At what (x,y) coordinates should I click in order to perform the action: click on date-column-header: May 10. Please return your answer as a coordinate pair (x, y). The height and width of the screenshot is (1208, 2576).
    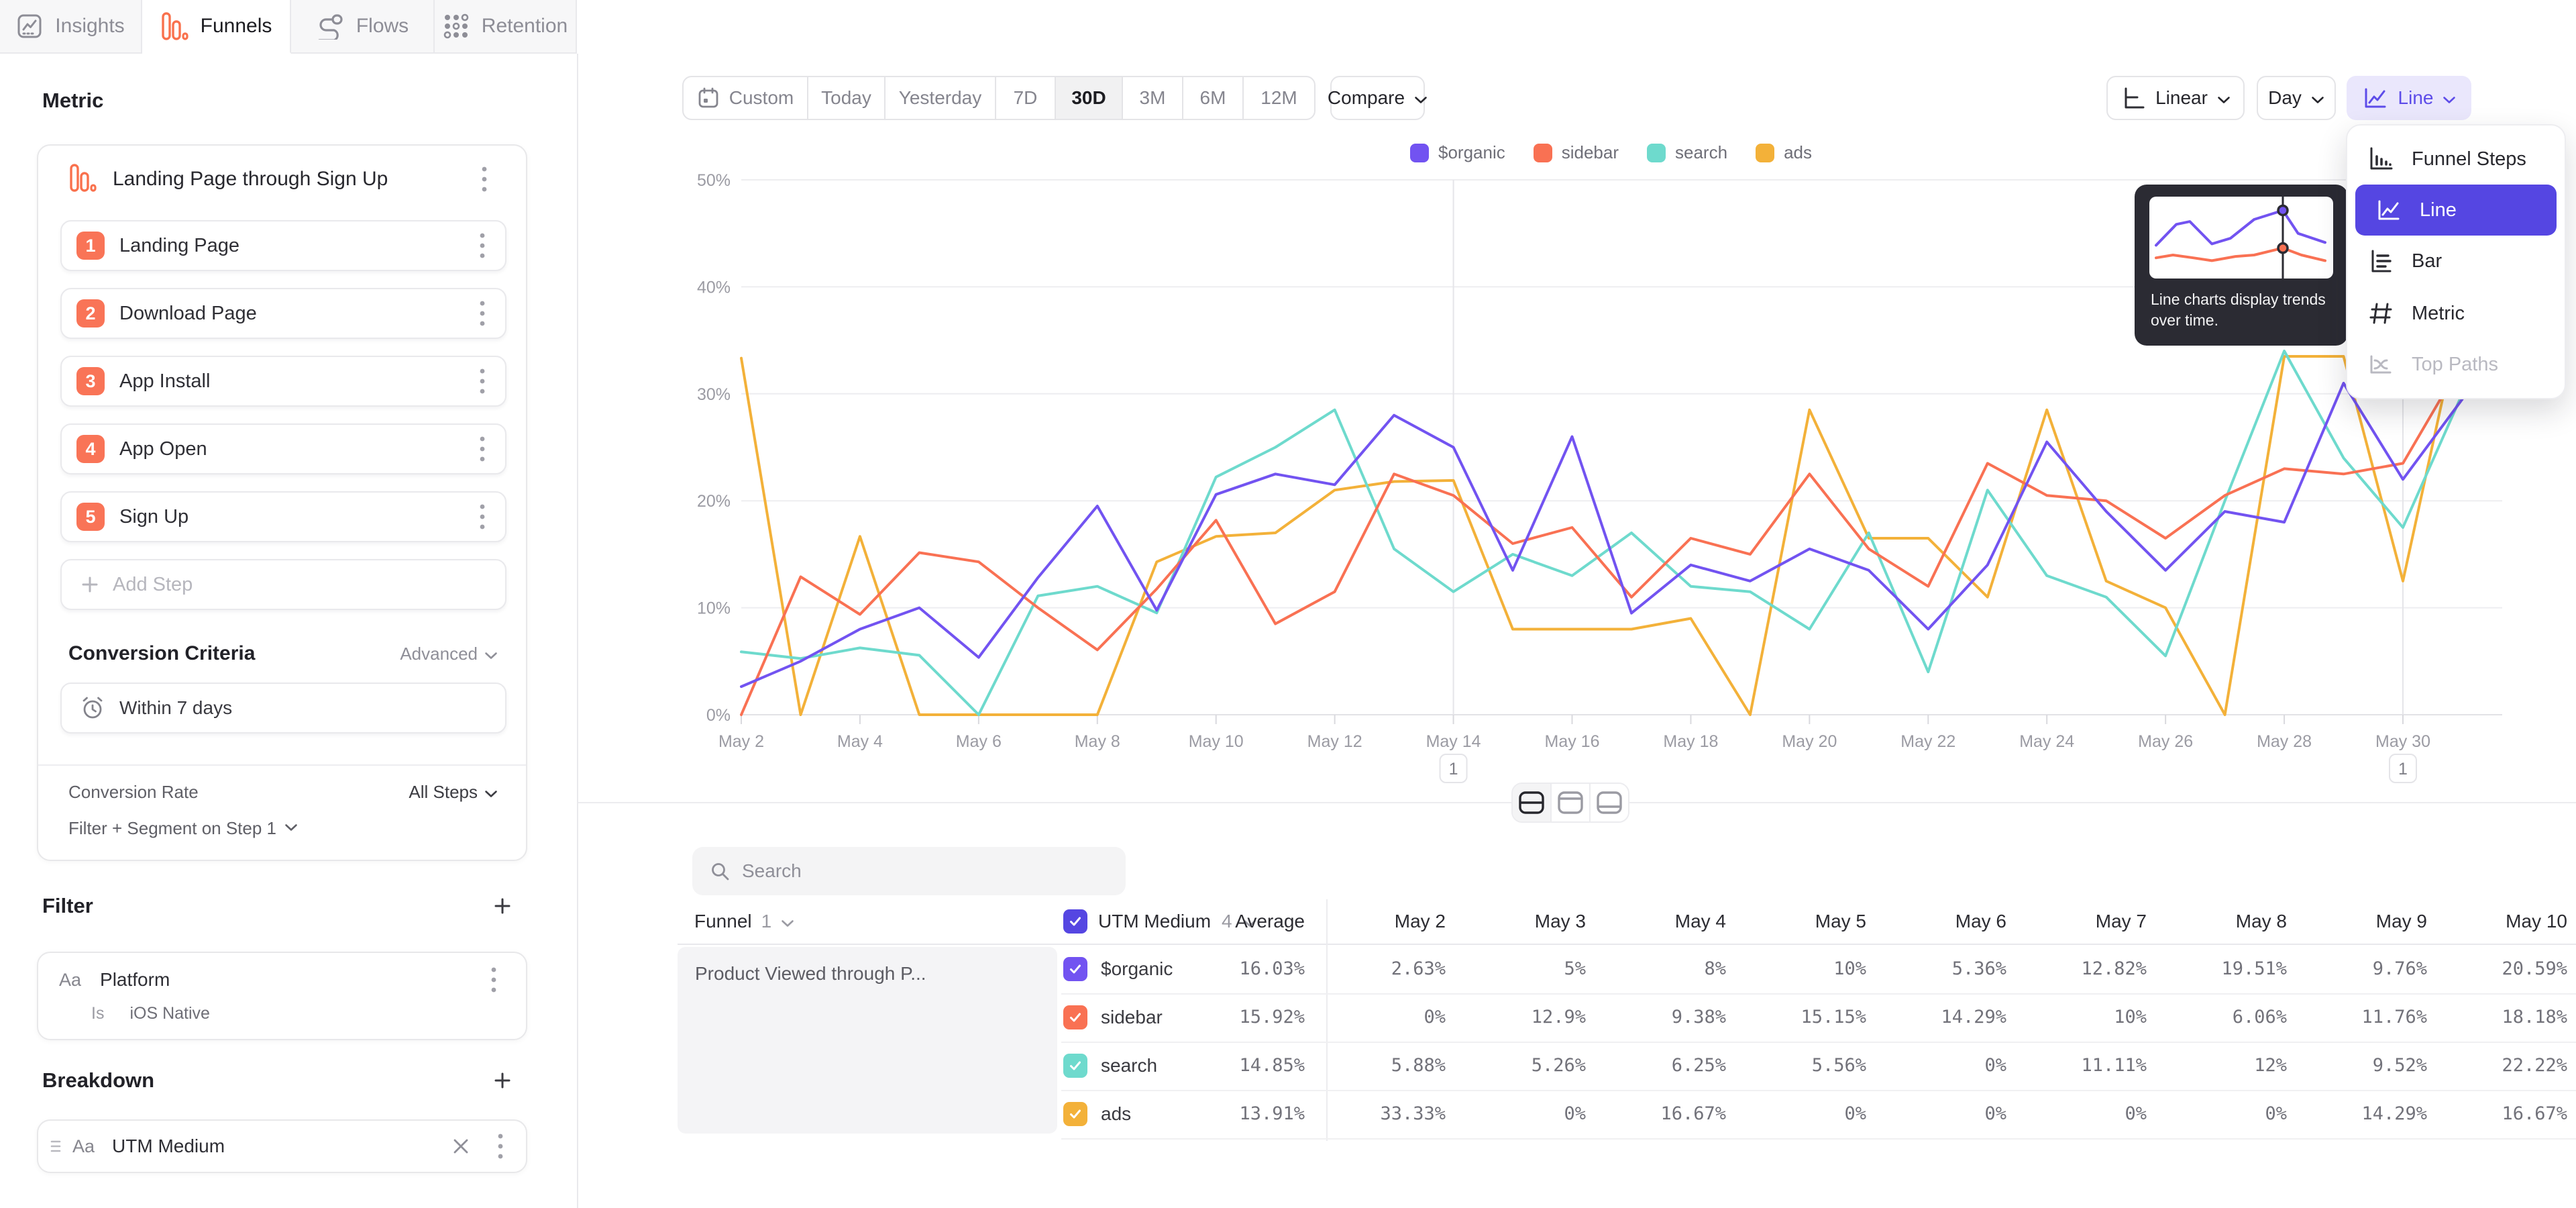
    Looking at the image, I should click on (2536, 922).